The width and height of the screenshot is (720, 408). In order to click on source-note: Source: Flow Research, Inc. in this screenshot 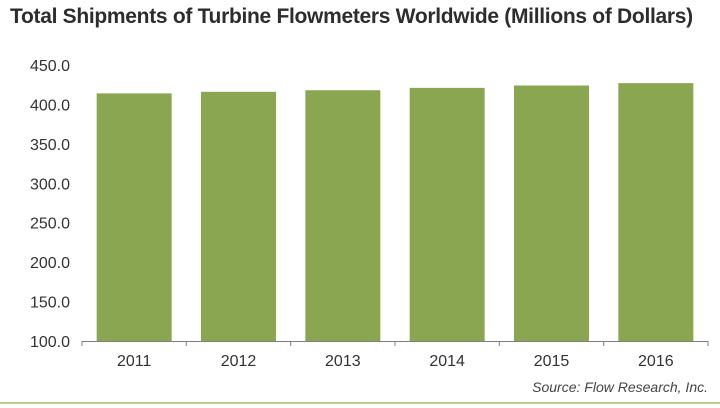, I will do `click(620, 387)`.